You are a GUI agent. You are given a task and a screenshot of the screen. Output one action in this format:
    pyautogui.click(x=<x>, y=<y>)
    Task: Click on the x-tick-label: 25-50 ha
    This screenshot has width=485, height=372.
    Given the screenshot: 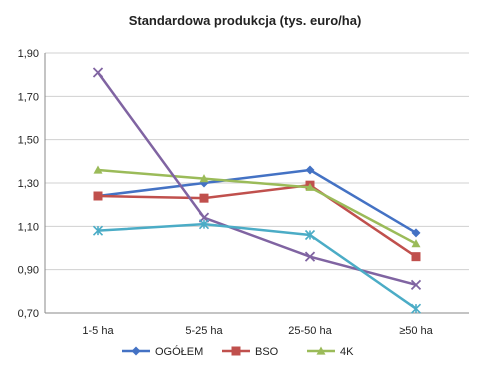 What is the action you would take?
    pyautogui.click(x=310, y=331)
    